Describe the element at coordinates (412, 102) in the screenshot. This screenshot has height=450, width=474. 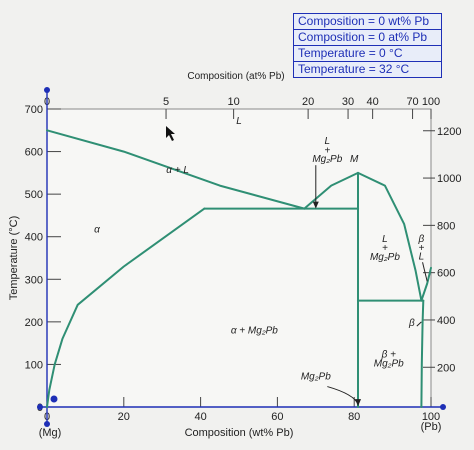
I see `top-tick-label: 70` at that location.